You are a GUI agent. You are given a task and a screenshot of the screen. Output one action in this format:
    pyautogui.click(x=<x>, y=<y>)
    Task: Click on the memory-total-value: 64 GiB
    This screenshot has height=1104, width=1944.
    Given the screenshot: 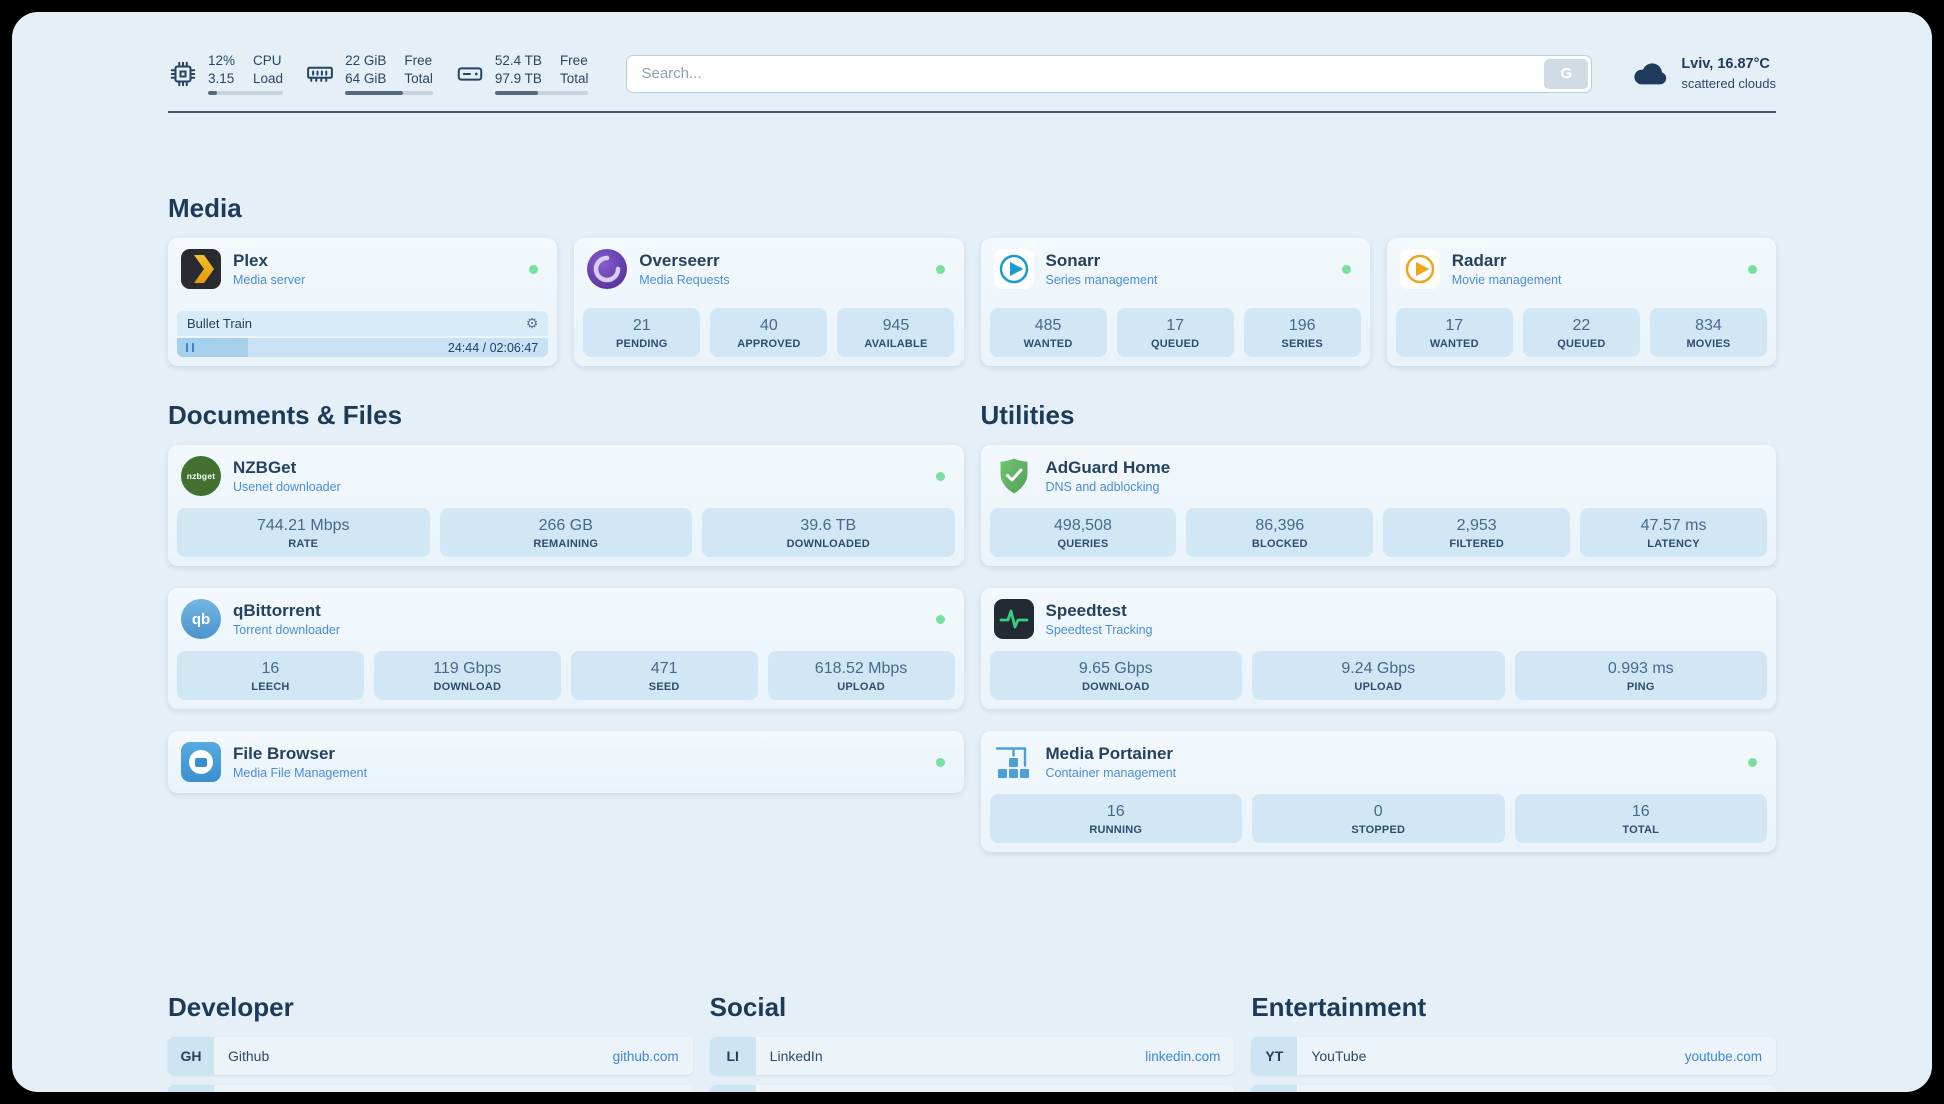 What is the action you would take?
    pyautogui.click(x=366, y=78)
    